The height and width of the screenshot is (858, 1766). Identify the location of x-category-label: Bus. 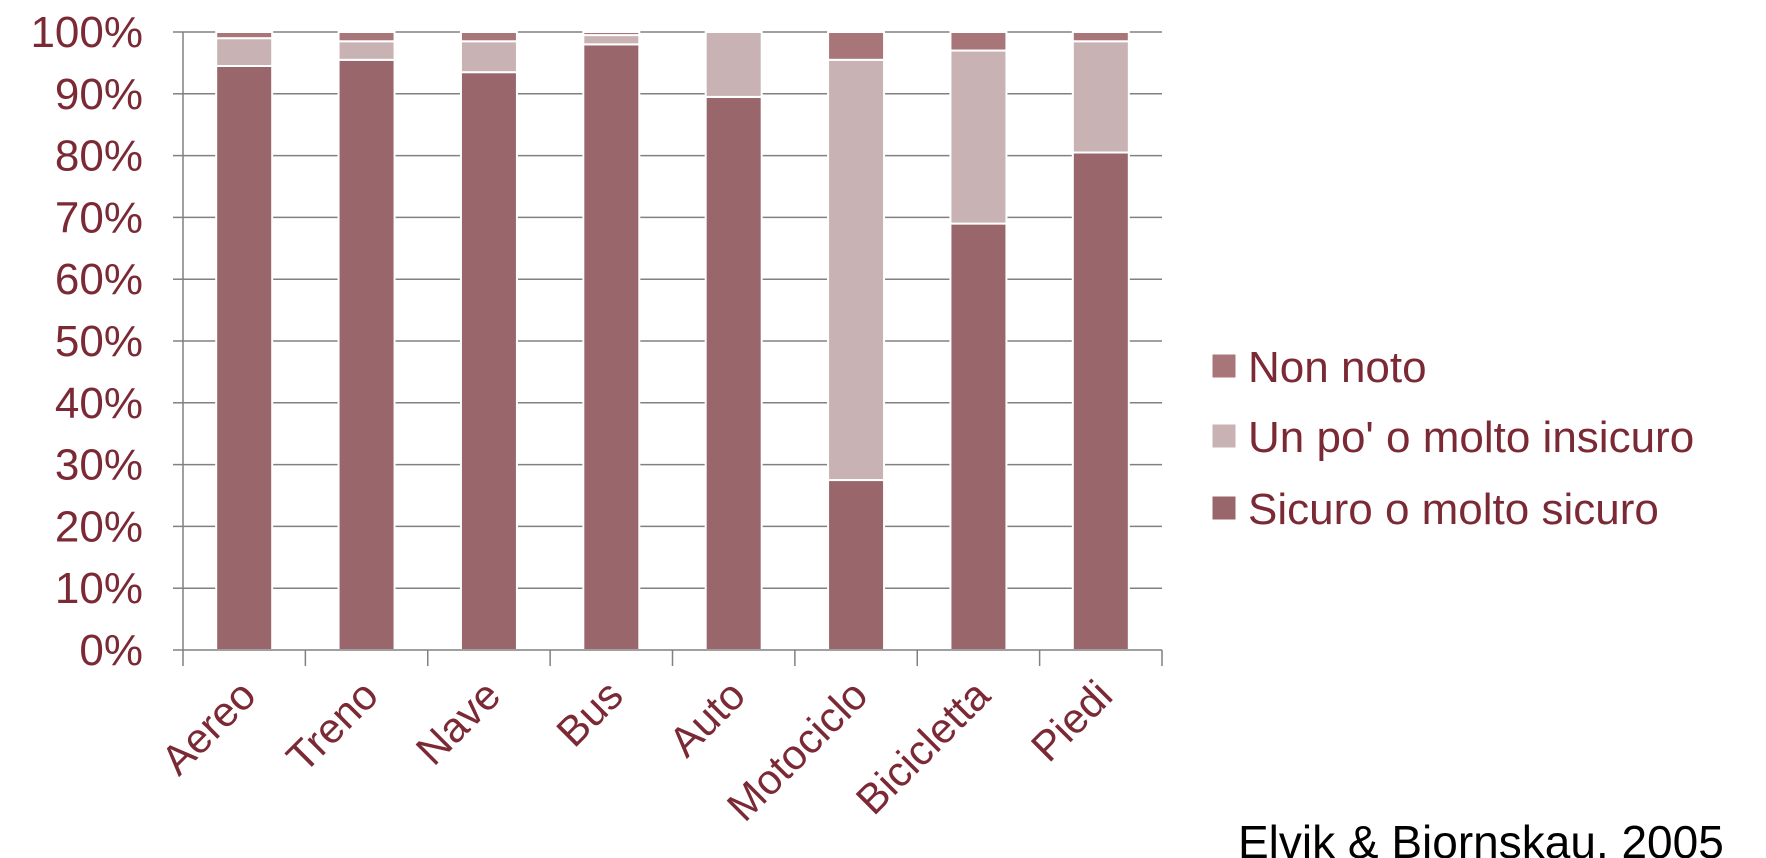
(589, 713).